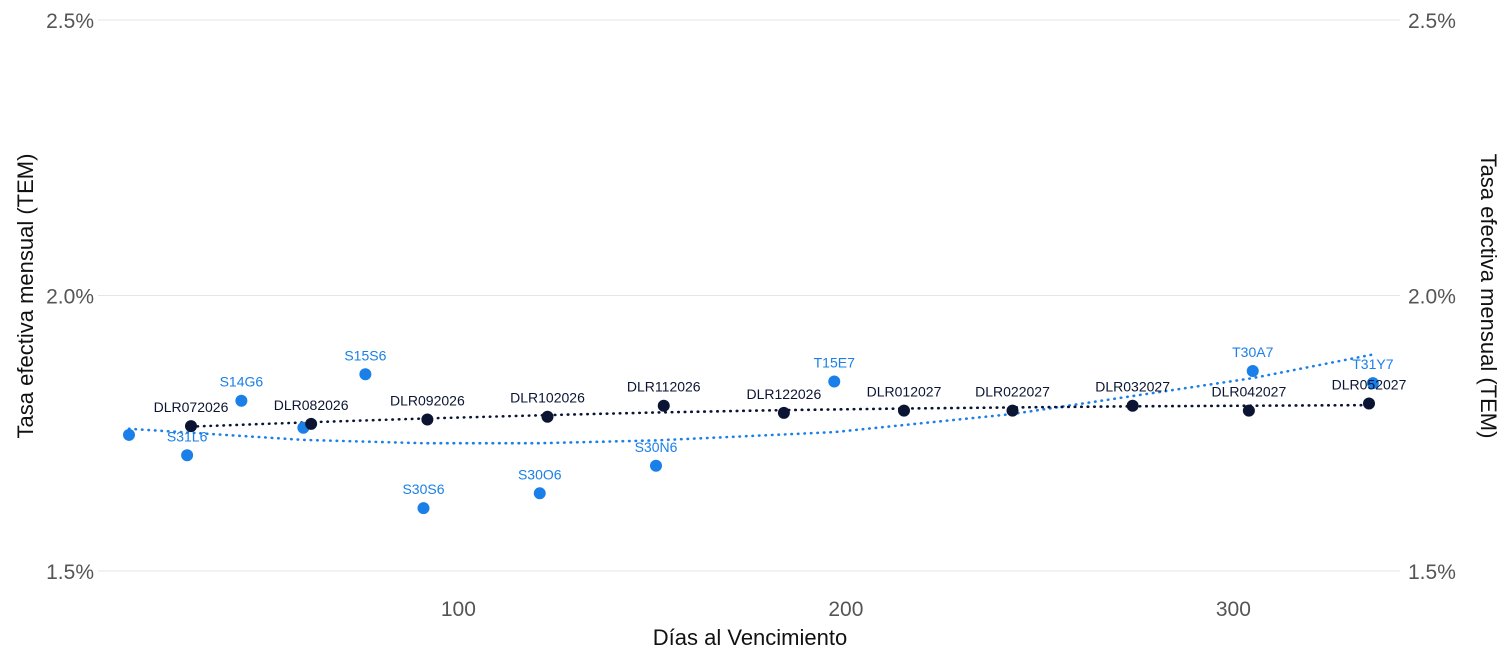  What do you see at coordinates (427, 400) in the screenshot?
I see `point-label: DLR092026` at bounding box center [427, 400].